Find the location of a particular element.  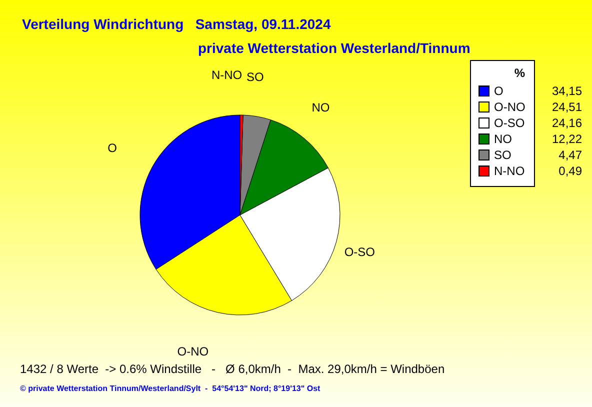

legend-label: NO is located at coordinates (503, 139).